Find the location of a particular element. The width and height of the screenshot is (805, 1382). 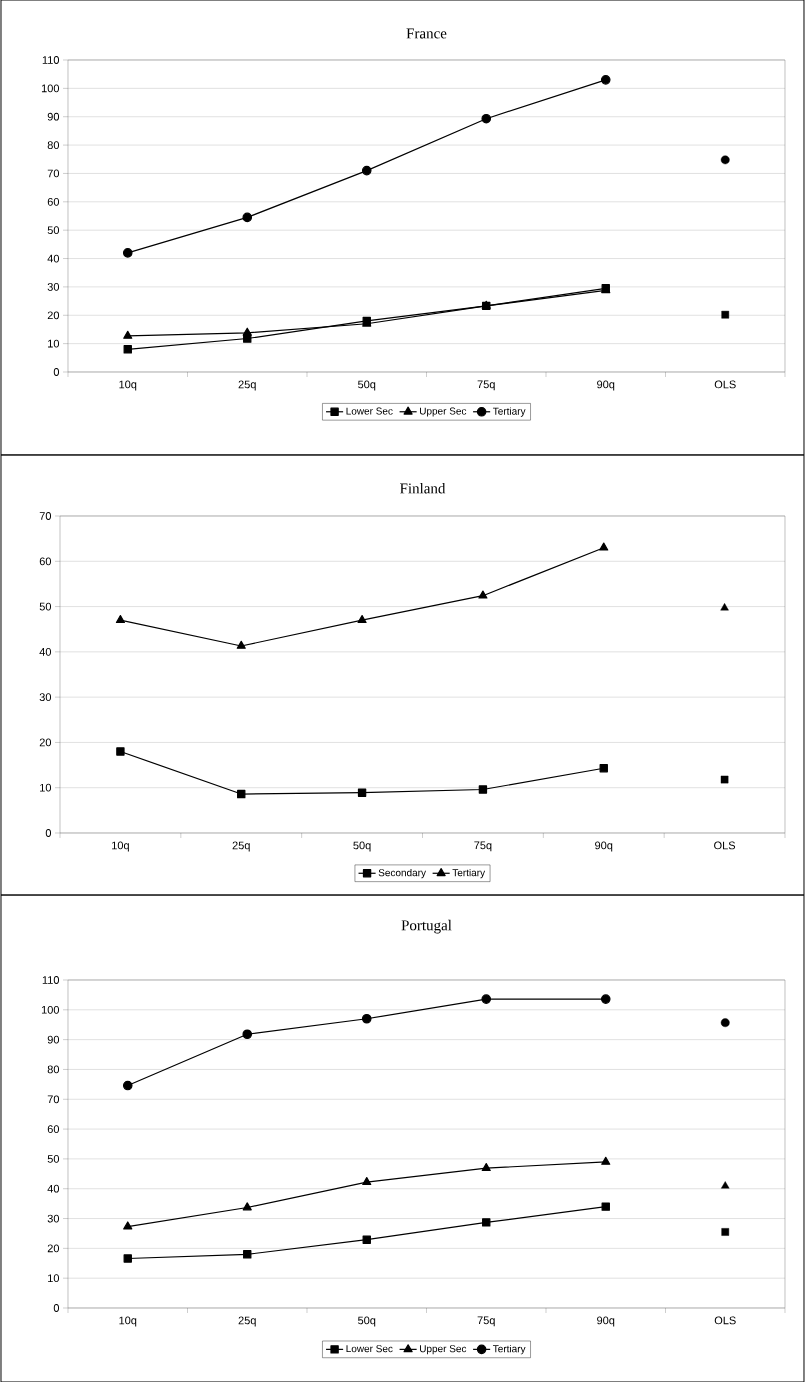

chart-title: Finland is located at coordinates (423, 488).